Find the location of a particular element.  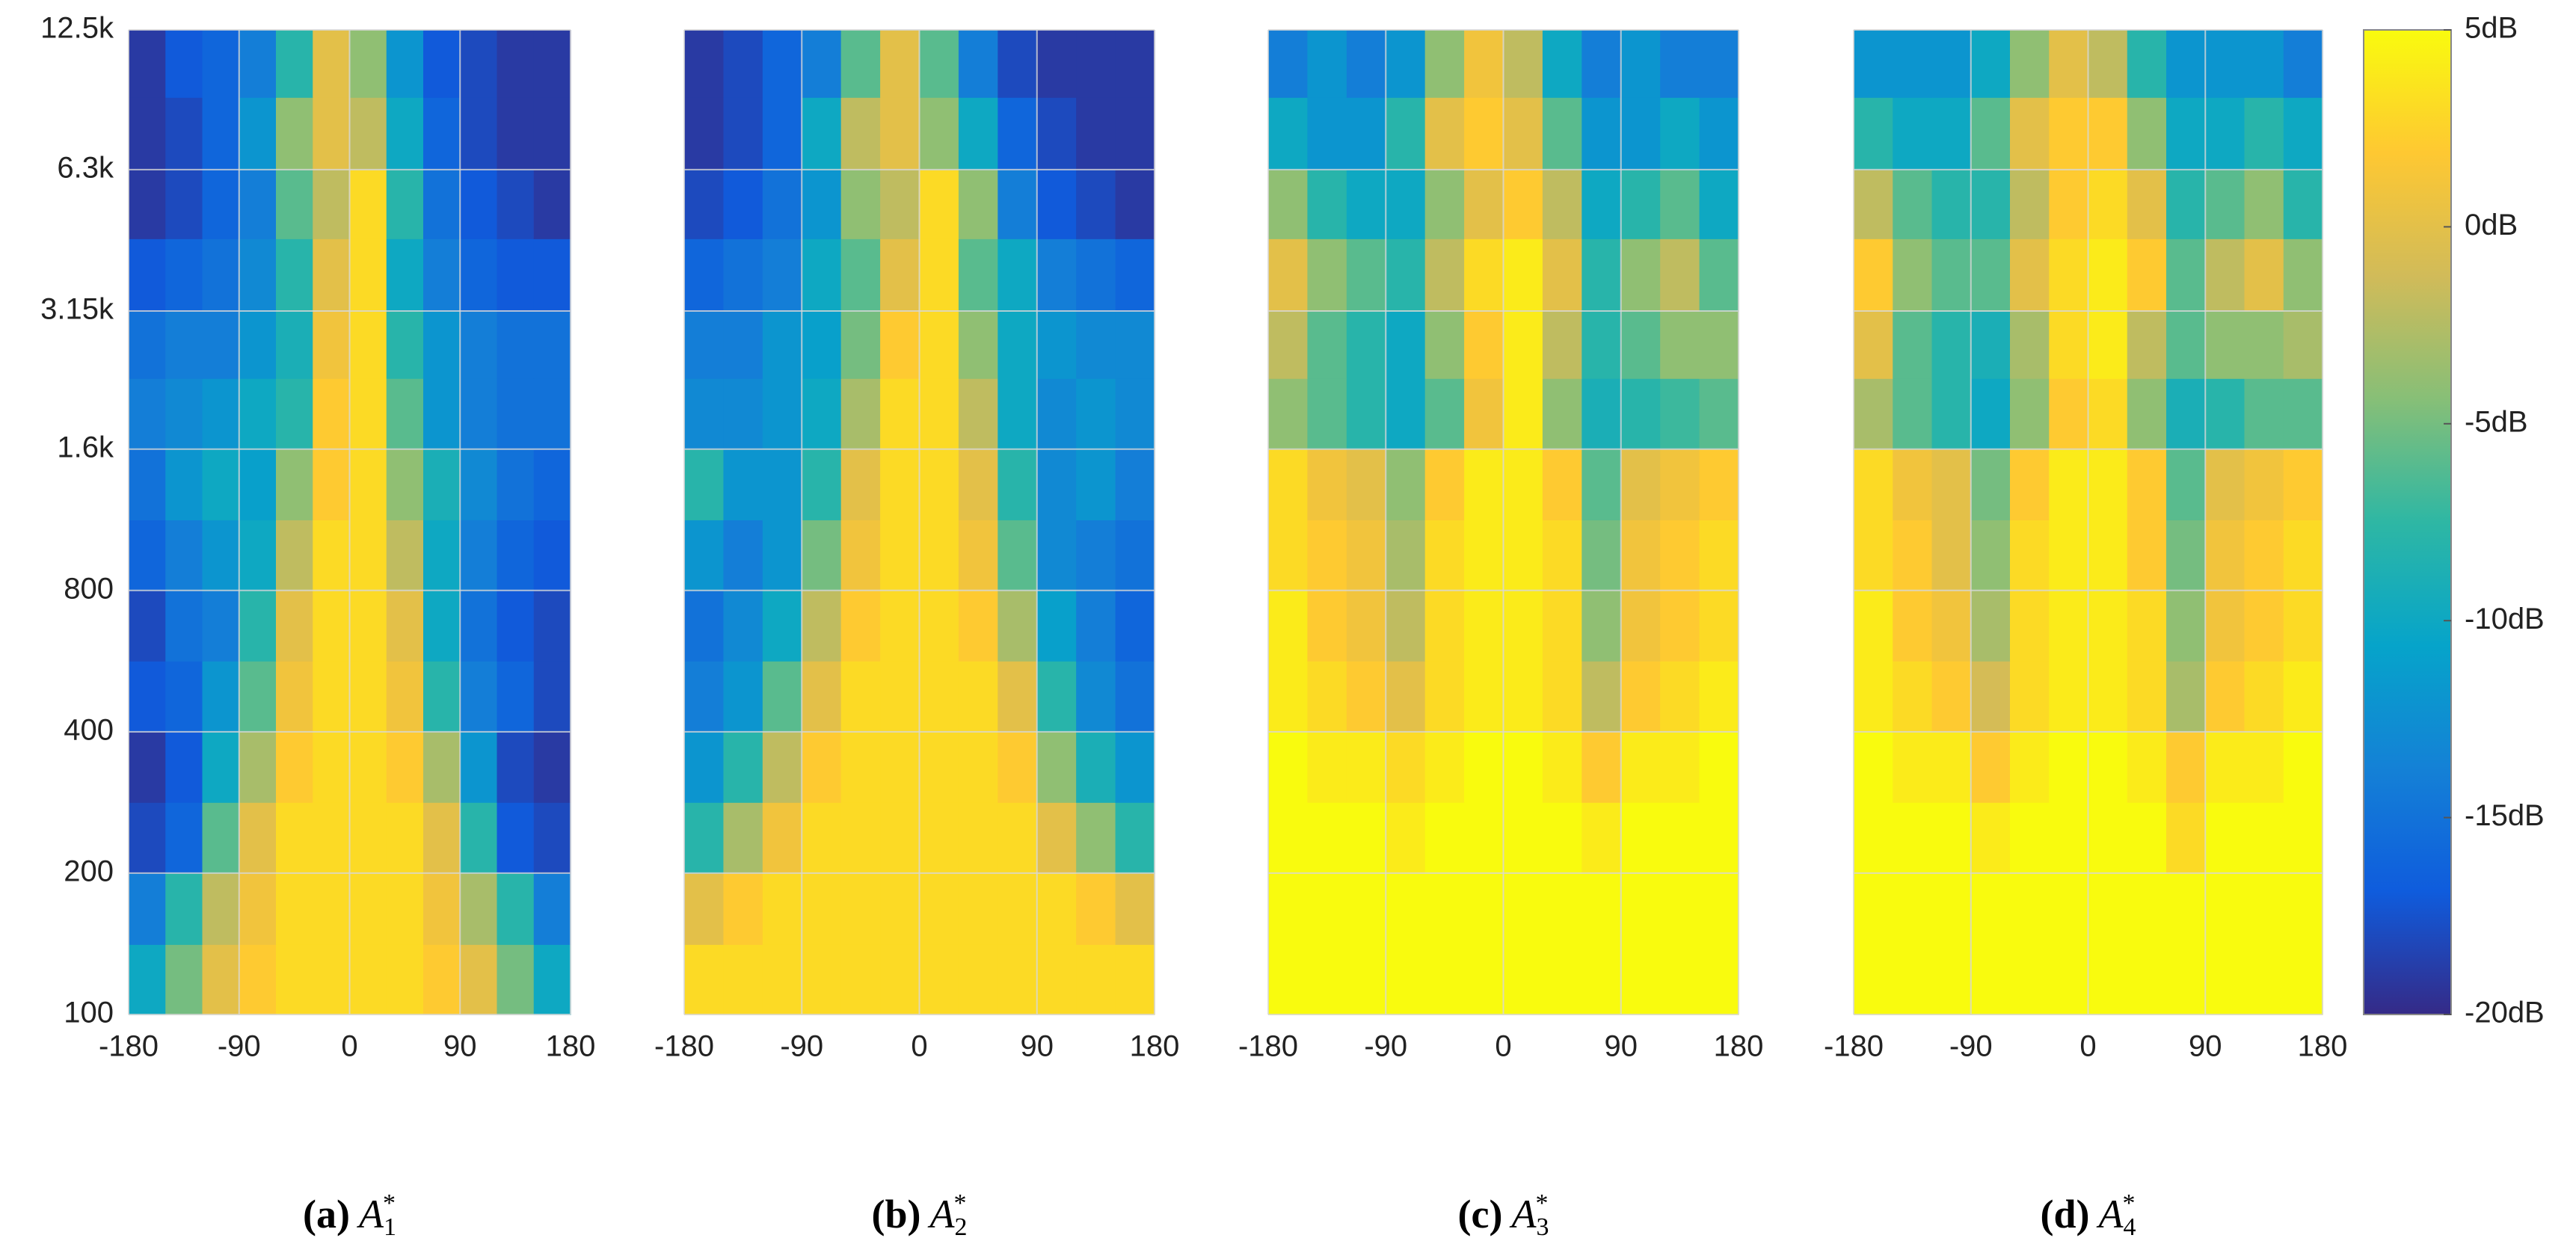

heatmap-panel is located at coordinates (2088, 522).